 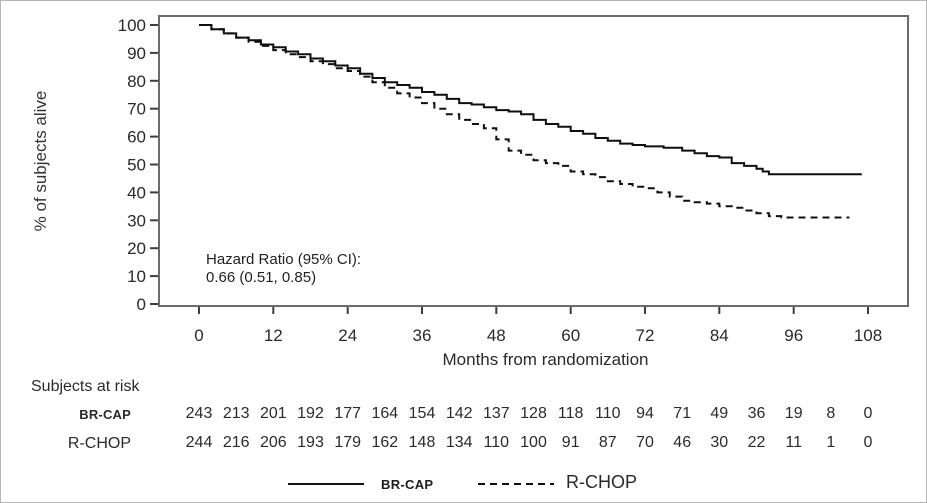 I want to click on y-tick-label: 50, so click(x=136, y=165).